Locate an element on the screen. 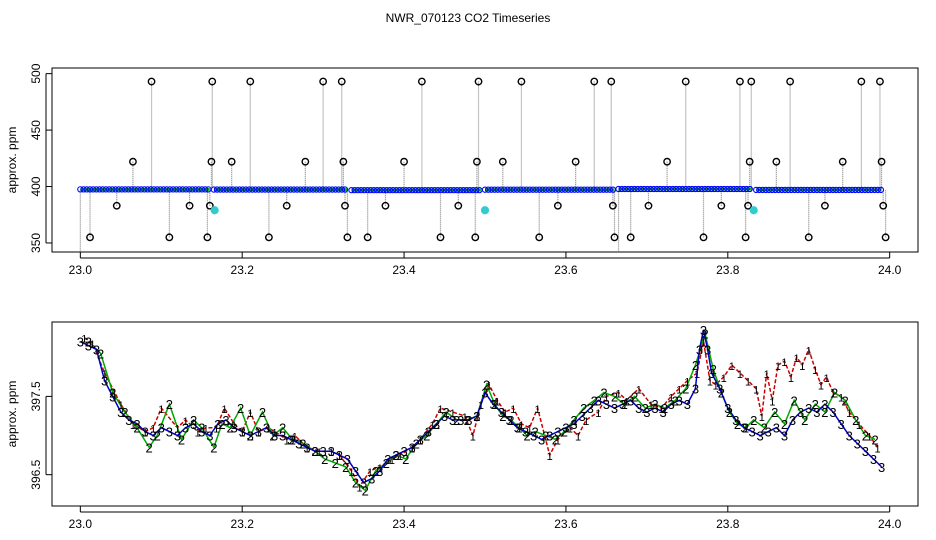  bottom-x-tick-label: 24.0 is located at coordinates (890, 524).